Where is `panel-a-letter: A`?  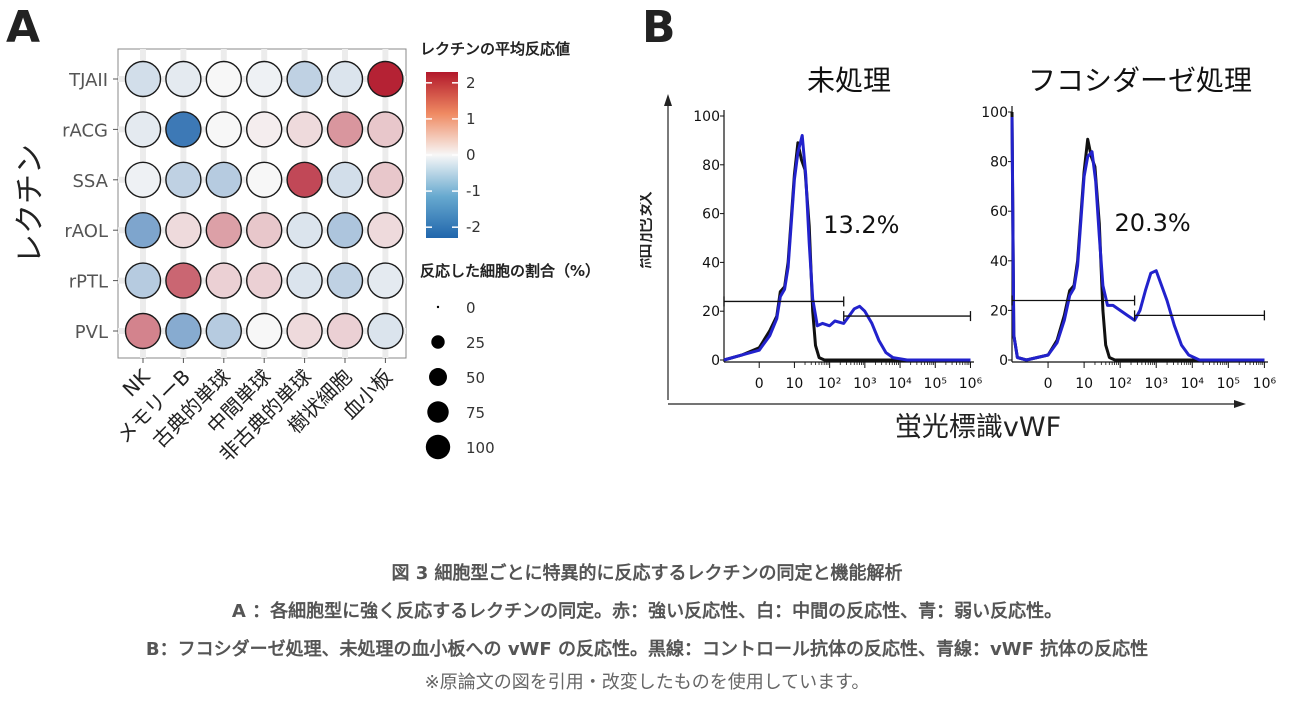 panel-a-letter: A is located at coordinates (23, 27).